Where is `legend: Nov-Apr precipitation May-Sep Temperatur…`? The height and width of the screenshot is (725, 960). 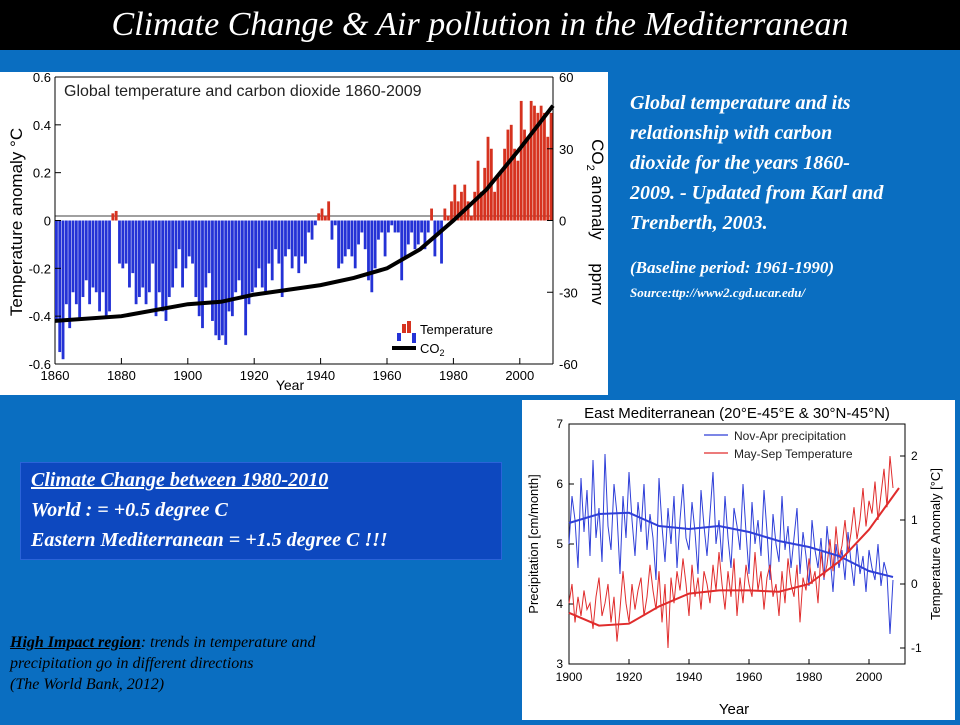
legend: Nov-Apr precipitation May-Sep Temperatur… is located at coordinates (778, 445).